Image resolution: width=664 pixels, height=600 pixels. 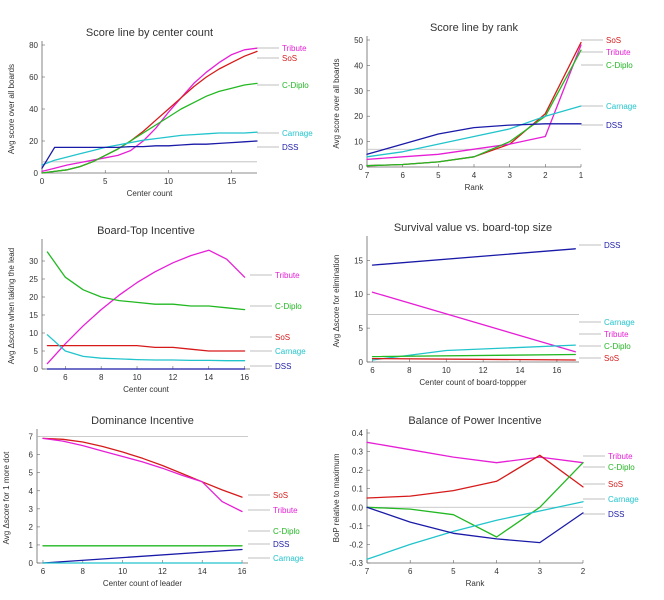 I want to click on chart-title: Dominance Incentive, so click(x=142, y=421).